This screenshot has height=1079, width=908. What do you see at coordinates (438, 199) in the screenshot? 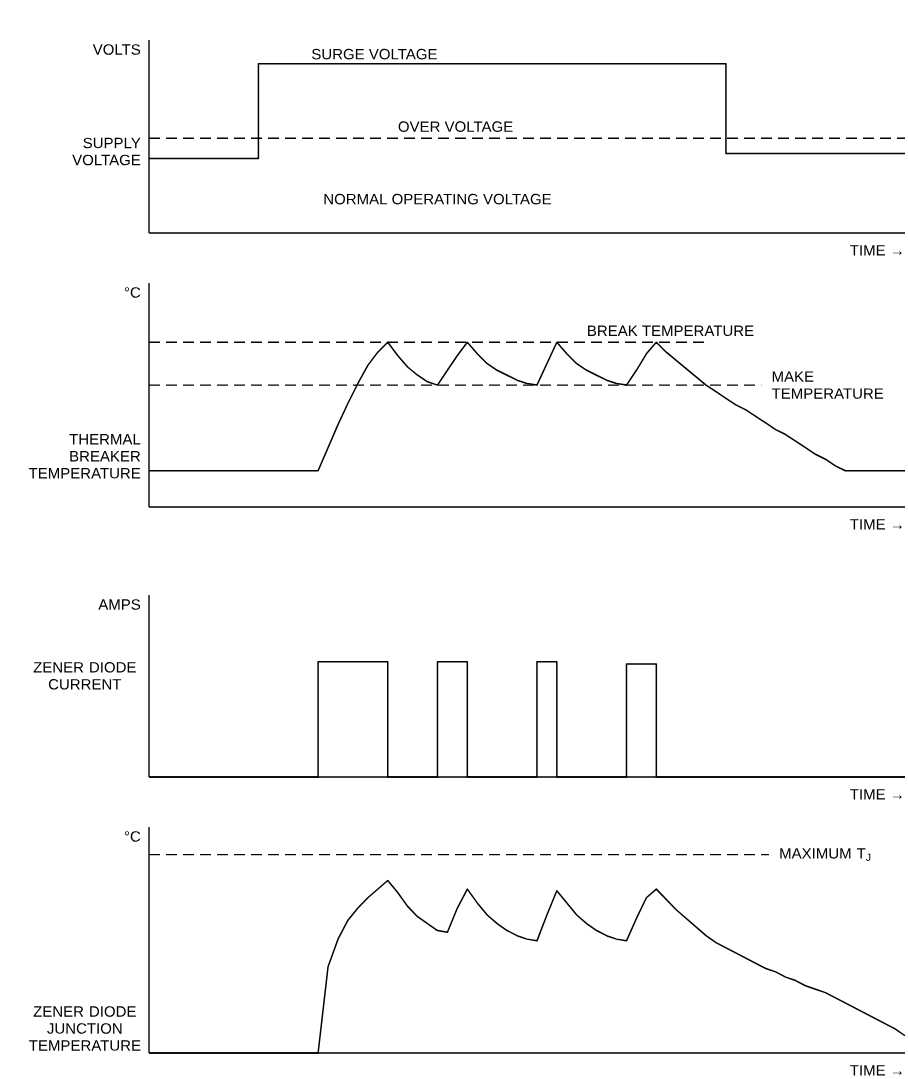
I see `annotation: NORMAL OPERATING VOLTAGE` at bounding box center [438, 199].